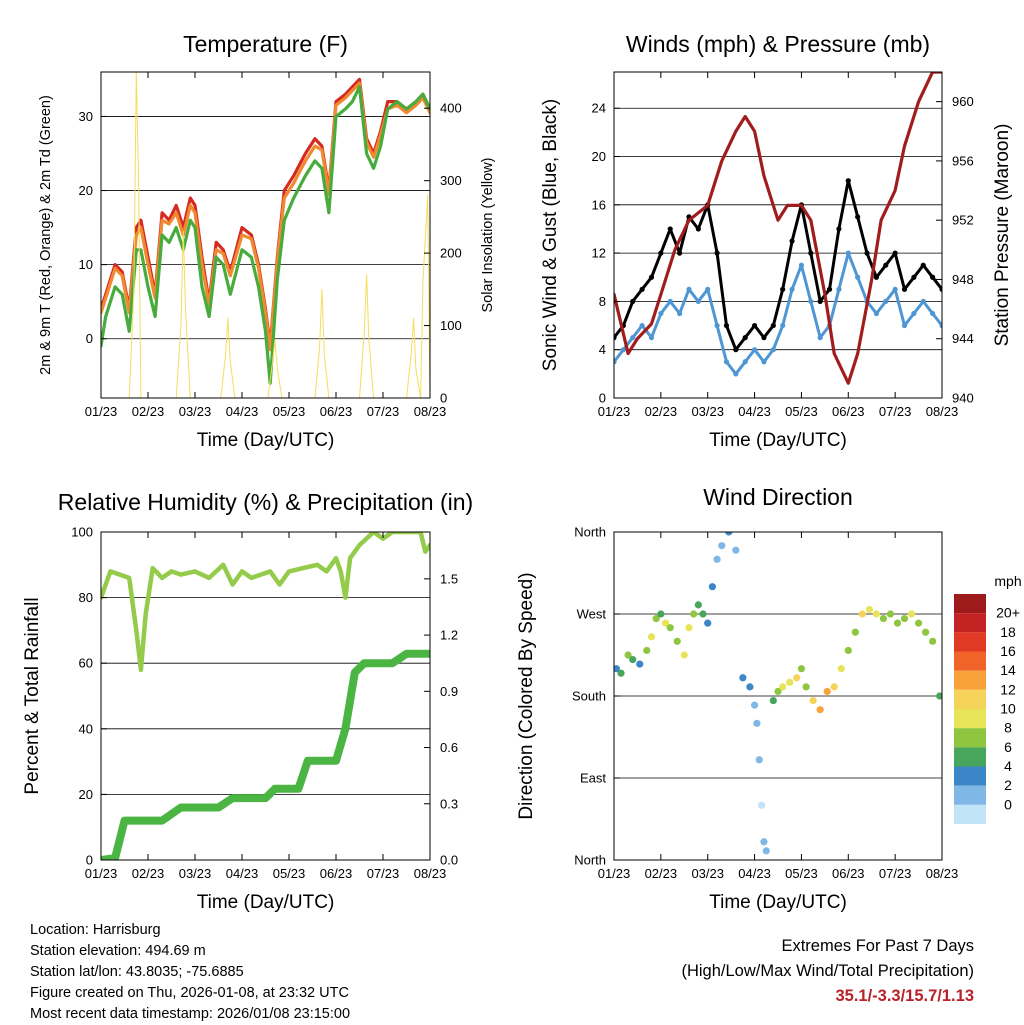 This screenshot has height=1025, width=1024. I want to click on humidity-y2-tick-label: 0.3, so click(449, 803).